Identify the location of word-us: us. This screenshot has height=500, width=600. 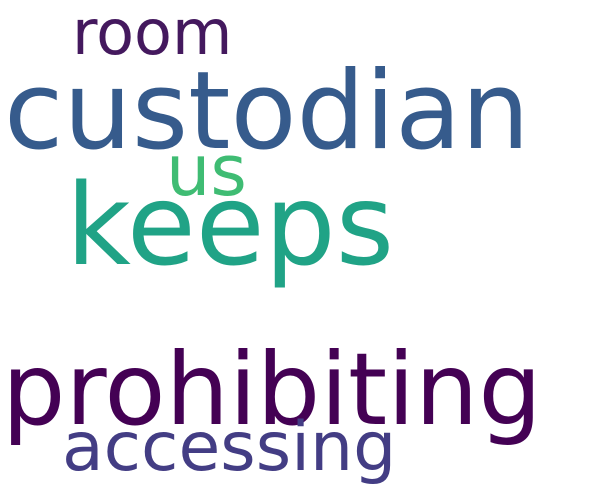
(206, 171).